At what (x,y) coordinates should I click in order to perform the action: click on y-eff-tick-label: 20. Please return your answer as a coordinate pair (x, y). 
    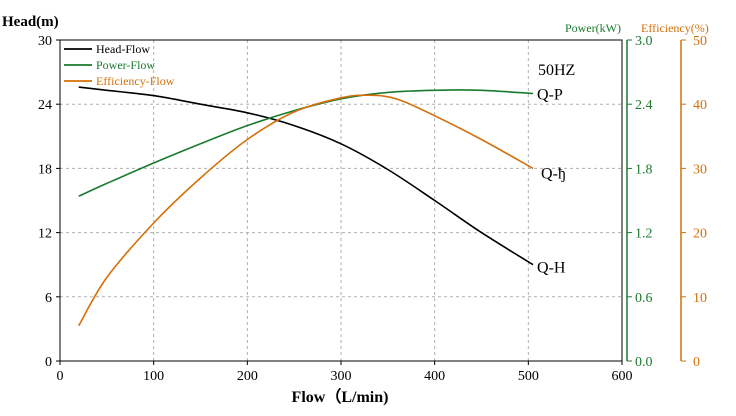
    Looking at the image, I should click on (700, 234).